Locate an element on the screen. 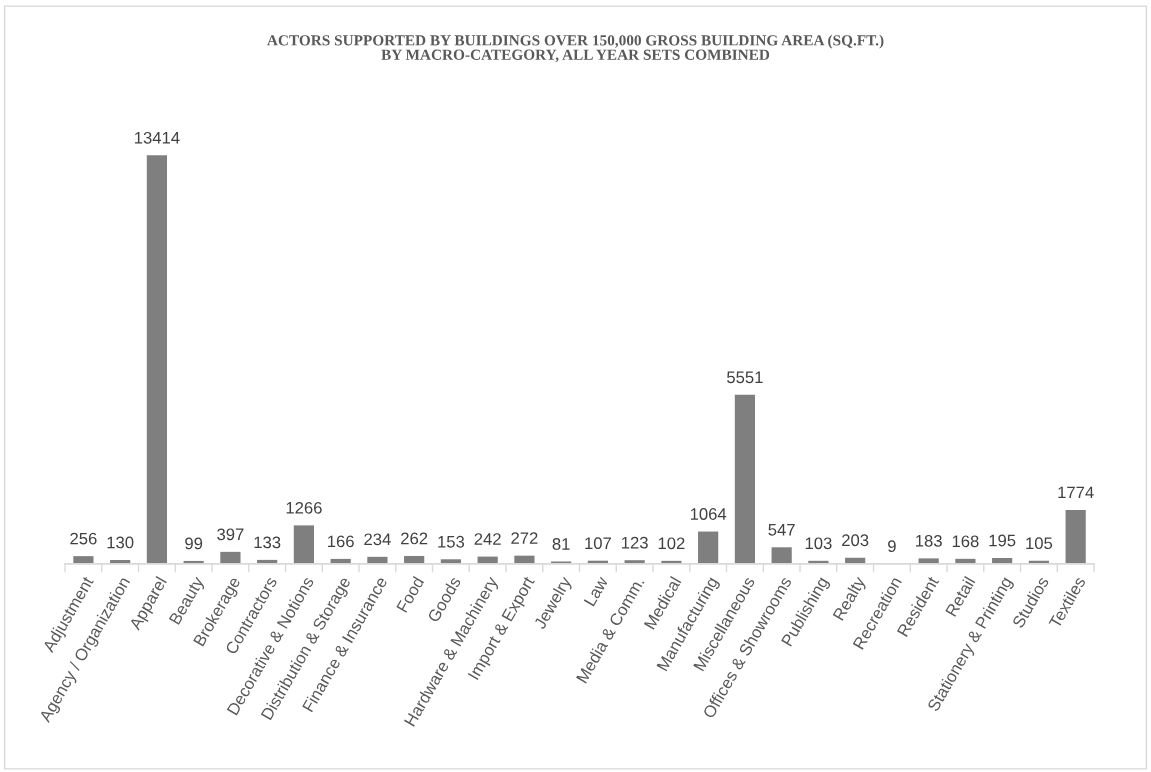 This screenshot has height=772, width=1151. data-label: 234 is located at coordinates (377, 539).